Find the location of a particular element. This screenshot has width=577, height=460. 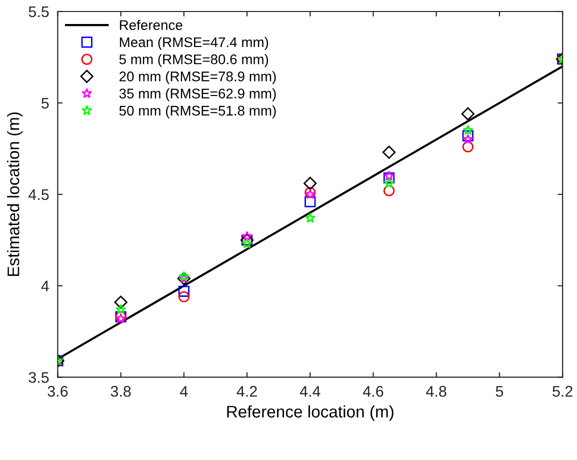

x-tick-label: 5 is located at coordinates (500, 391).